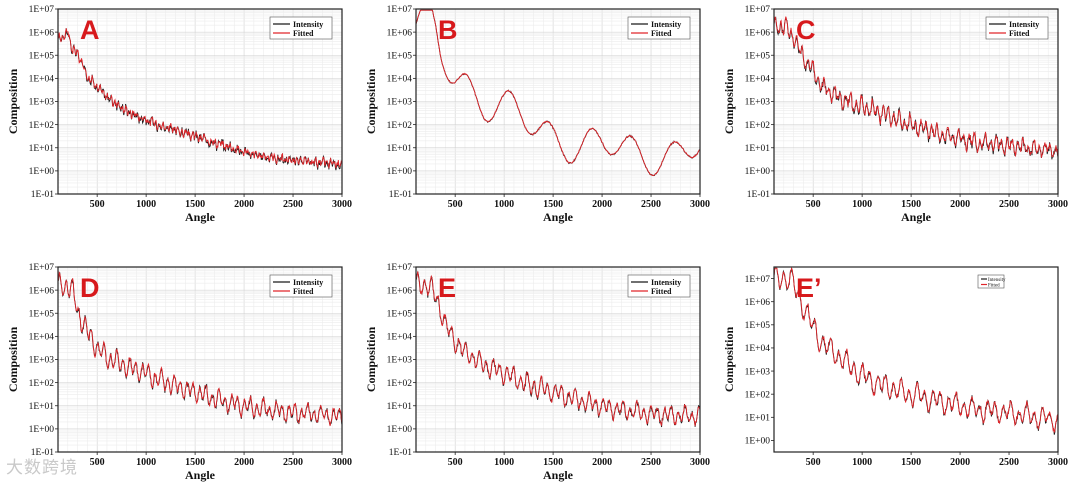  I want to click on plot-frame, so click(916, 359).